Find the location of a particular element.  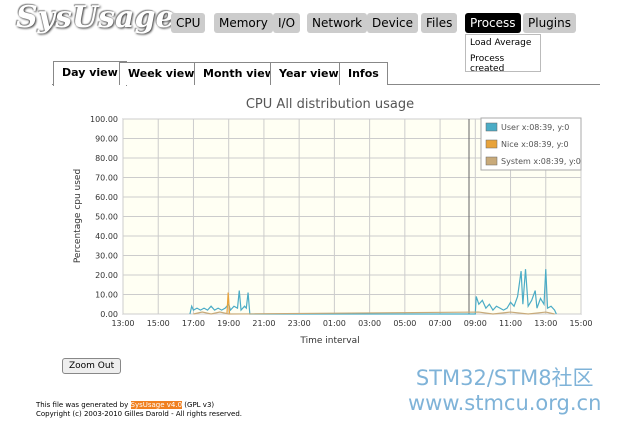

y-tick-label: 40.00 is located at coordinates (106, 236).